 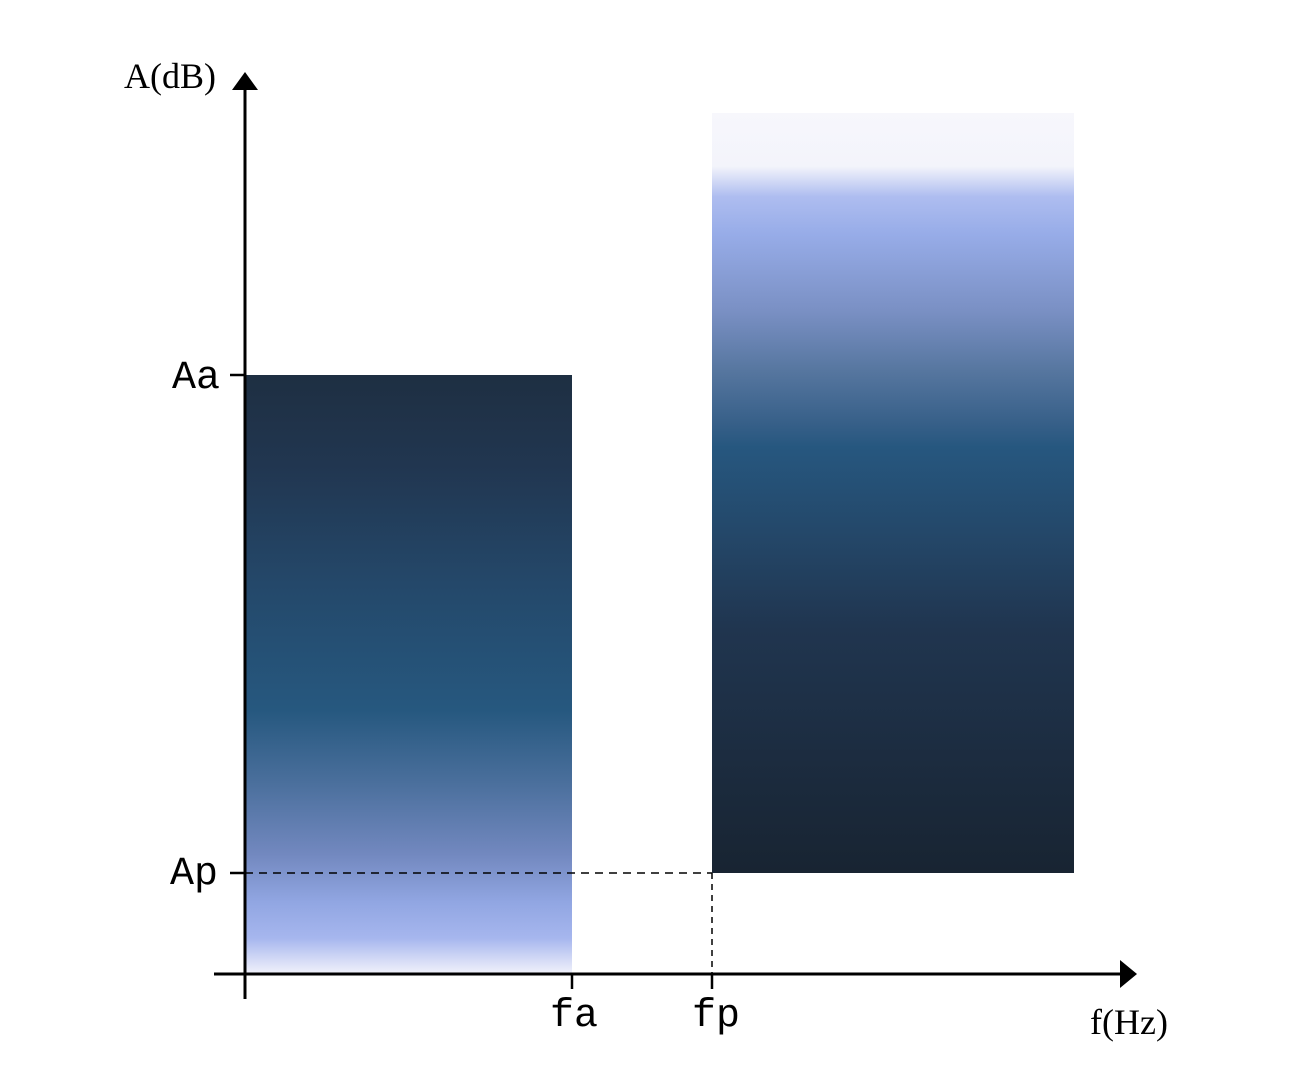 What do you see at coordinates (1128, 974) in the screenshot?
I see `x-axis-arrow-icon` at bounding box center [1128, 974].